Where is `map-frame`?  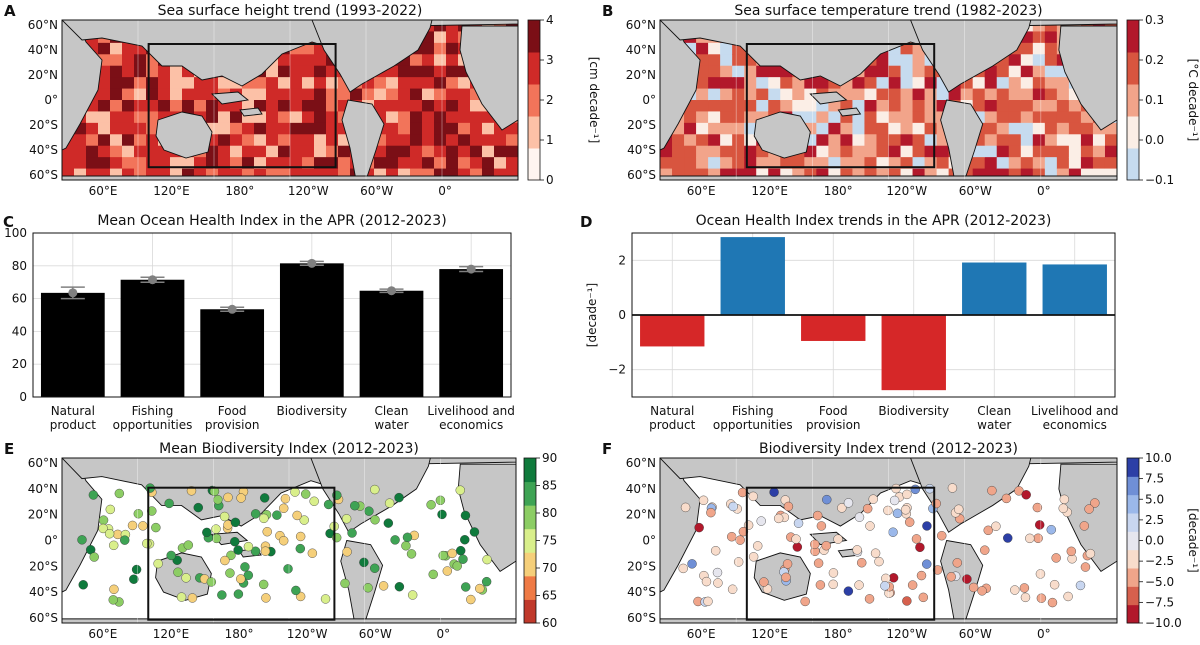 map-frame is located at coordinates (888, 100).